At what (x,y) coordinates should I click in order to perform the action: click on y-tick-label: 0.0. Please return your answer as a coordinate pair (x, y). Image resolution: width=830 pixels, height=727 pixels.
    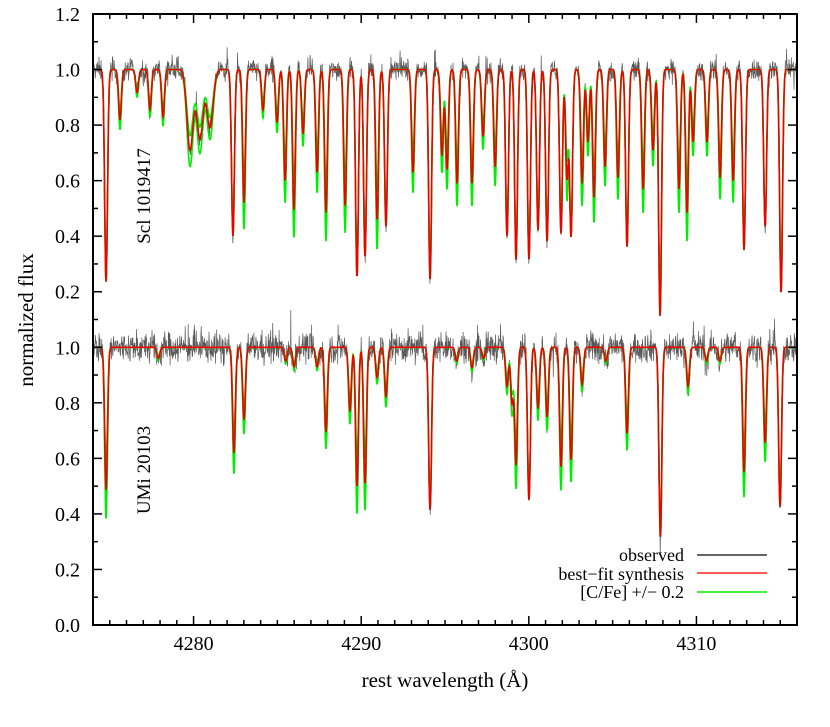
    Looking at the image, I should click on (67, 626).